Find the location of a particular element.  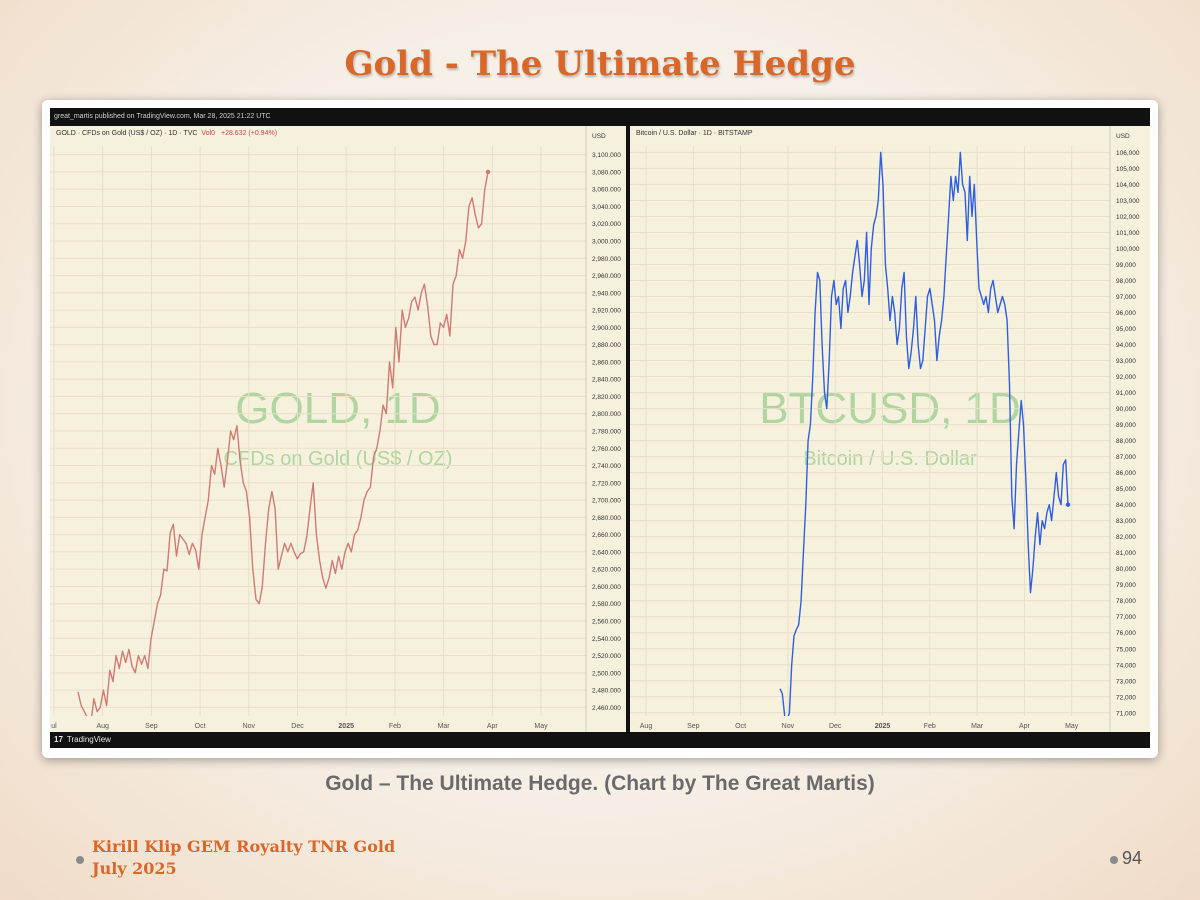

y-tick-label: 2,660.000 is located at coordinates (606, 535).